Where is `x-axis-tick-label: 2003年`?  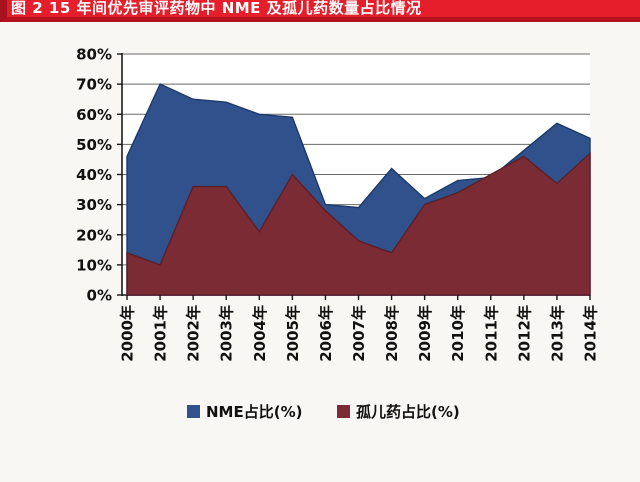 x-axis-tick-label: 2003年 is located at coordinates (227, 333).